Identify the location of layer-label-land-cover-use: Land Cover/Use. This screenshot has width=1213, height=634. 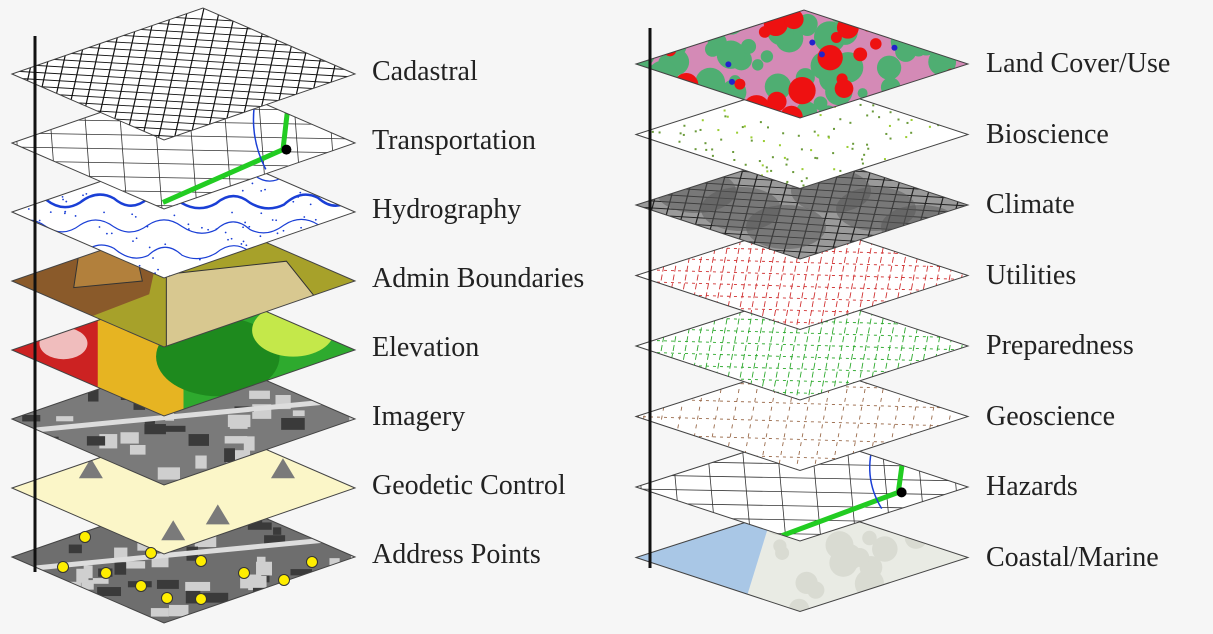
(1078, 63).